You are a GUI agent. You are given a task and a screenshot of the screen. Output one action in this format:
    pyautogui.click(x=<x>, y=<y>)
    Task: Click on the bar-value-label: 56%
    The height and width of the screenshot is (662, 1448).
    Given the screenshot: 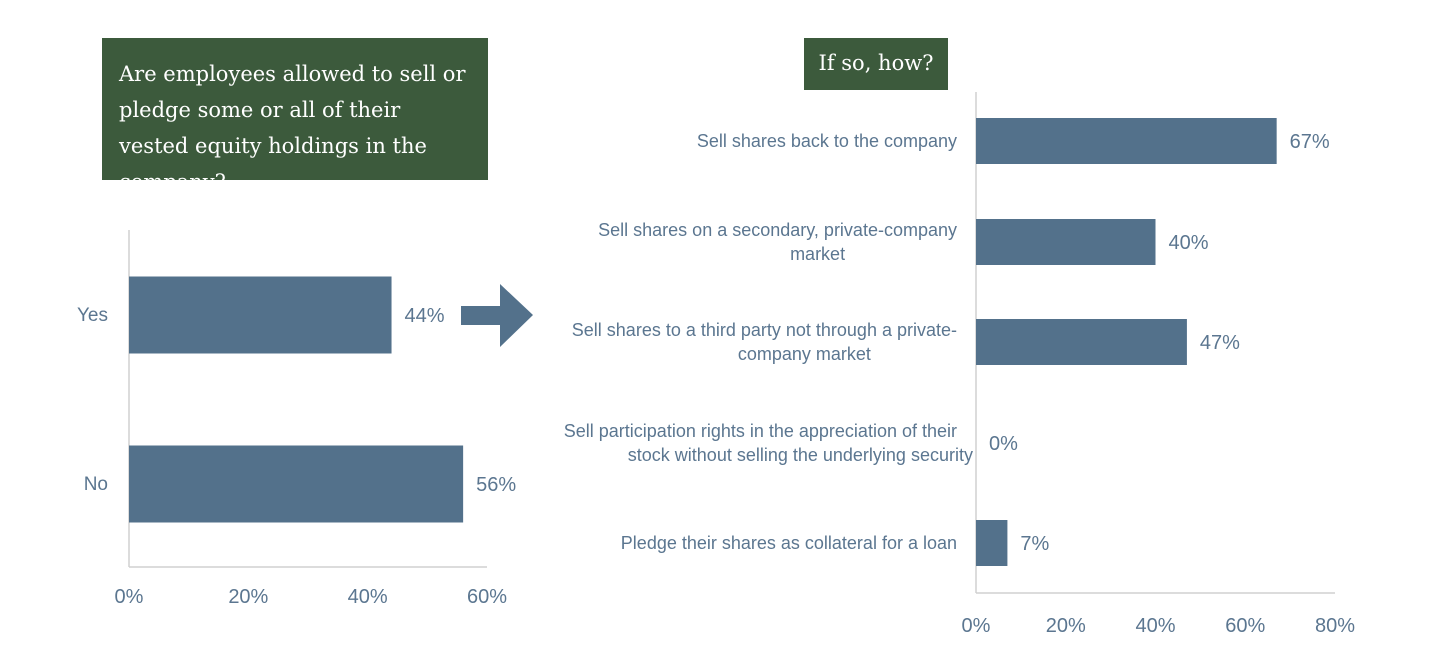 What is the action you would take?
    pyautogui.click(x=496, y=485)
    